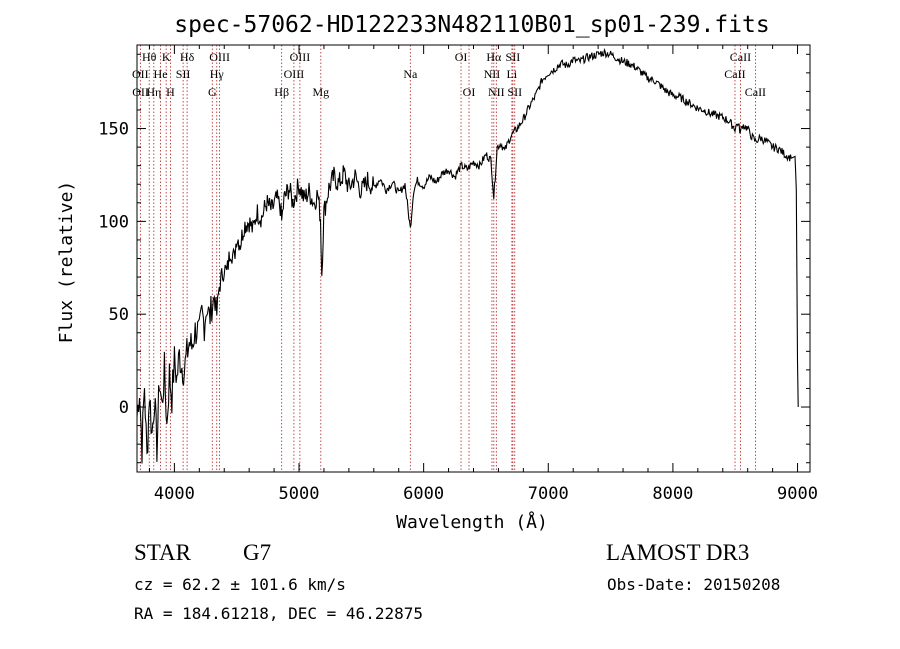  Describe the element at coordinates (278, 613) in the screenshot. I see `coordinates: RA = 184.61218, DEC = 46.22875` at that location.